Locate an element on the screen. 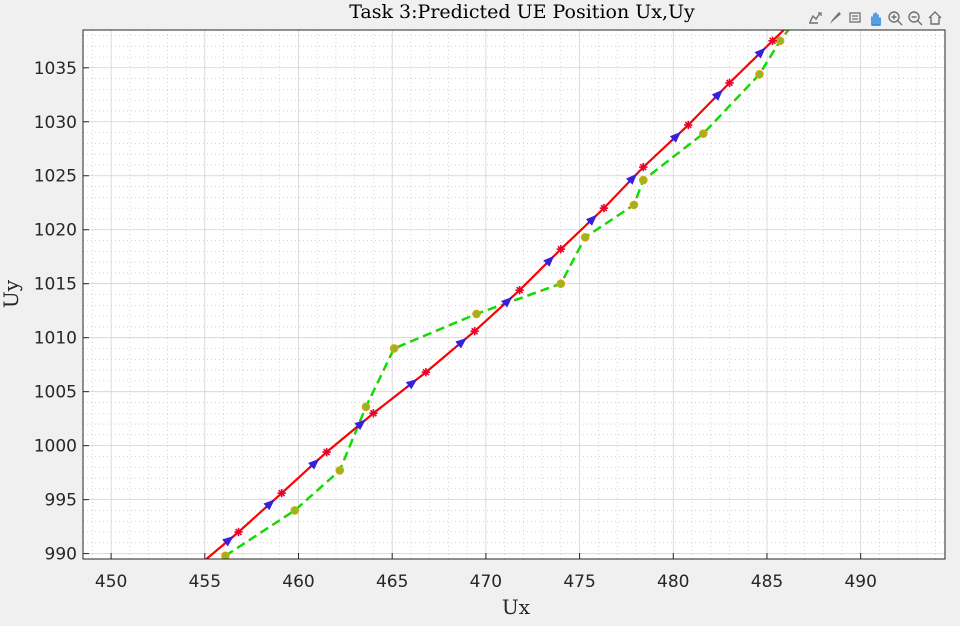  x-tick-label: 465 is located at coordinates (392, 582).